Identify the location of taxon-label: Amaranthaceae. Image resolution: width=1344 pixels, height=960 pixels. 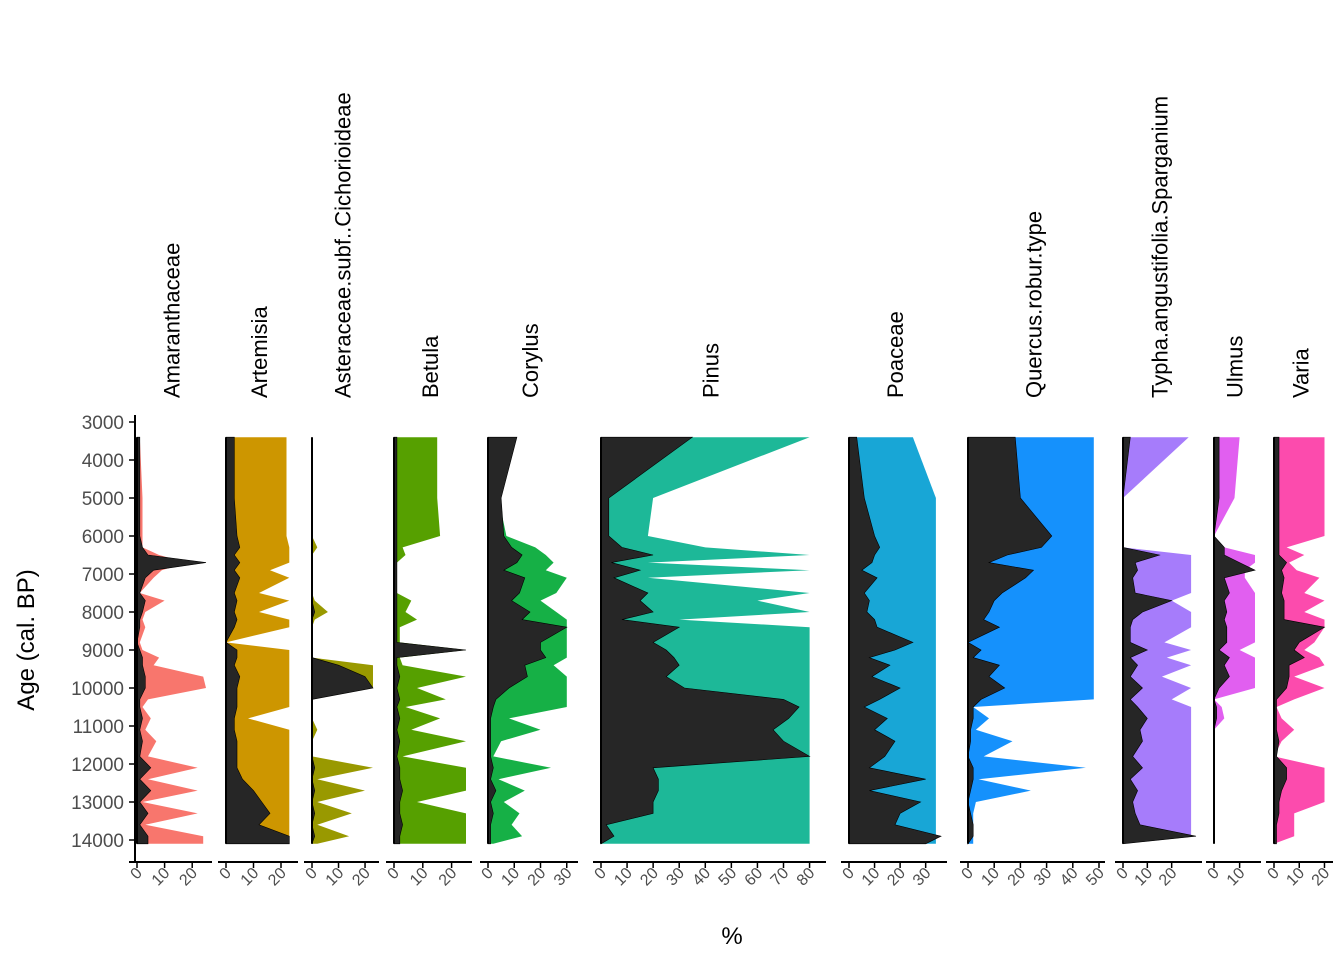
(172, 320).